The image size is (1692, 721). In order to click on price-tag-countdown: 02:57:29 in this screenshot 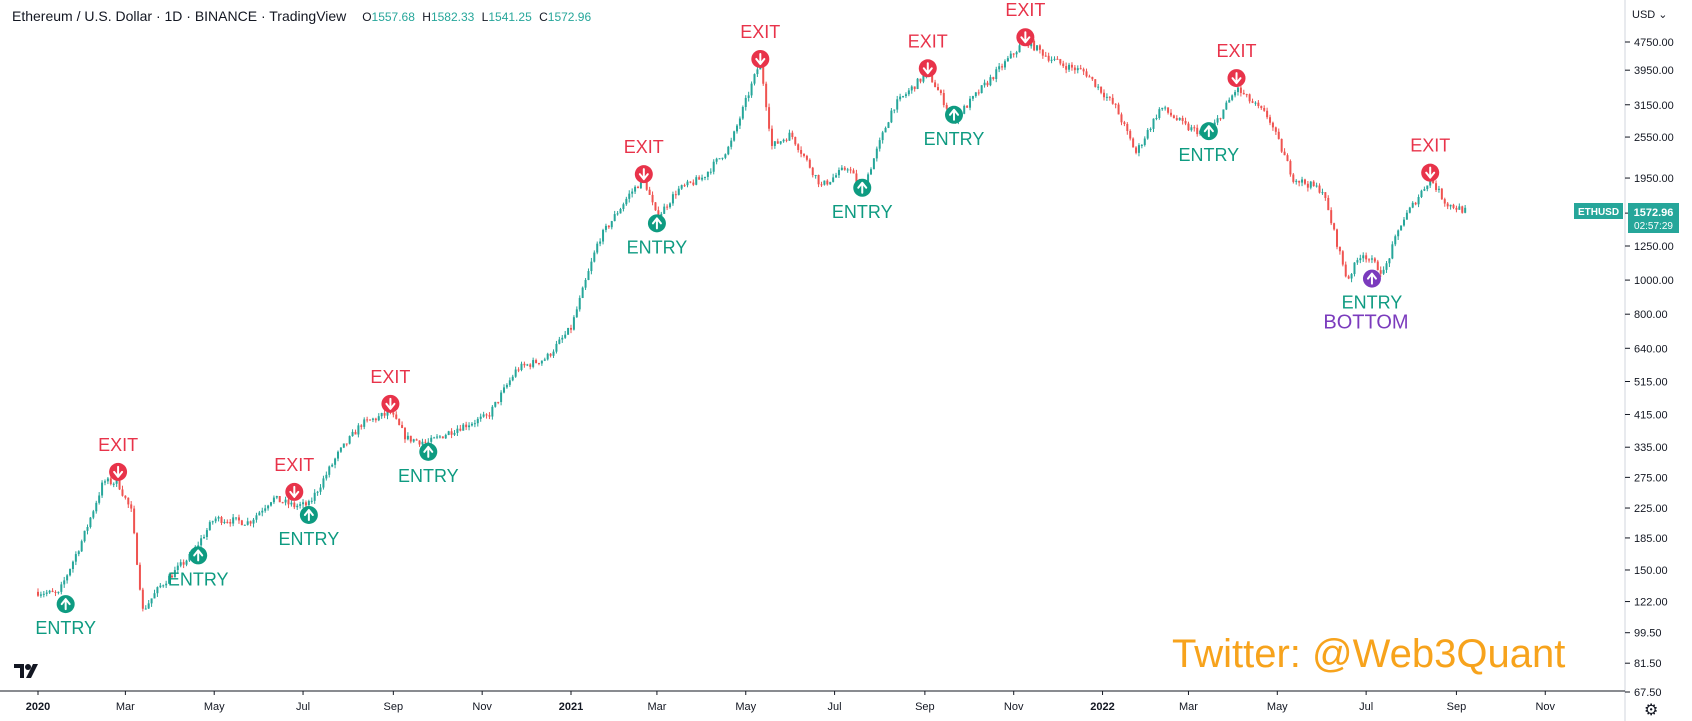, I will do `click(1653, 226)`.